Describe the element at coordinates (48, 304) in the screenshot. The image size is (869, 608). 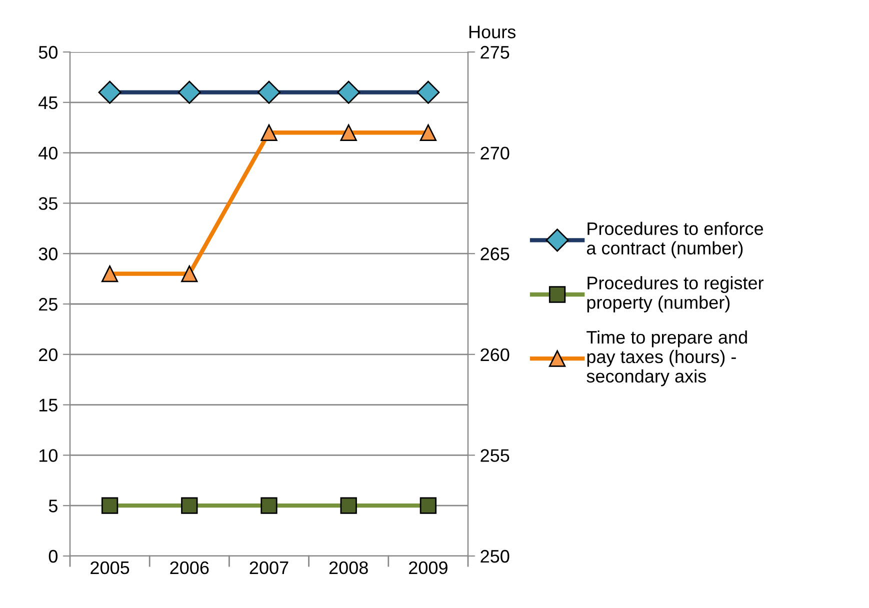
I see `y-tick-label: 25` at that location.